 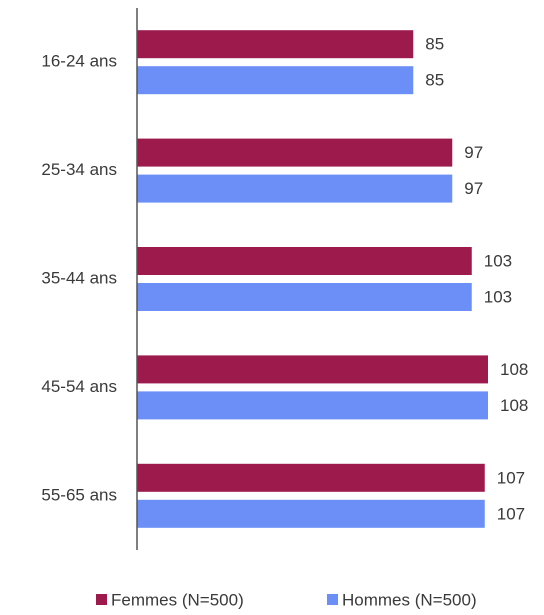 What do you see at coordinates (409, 599) in the screenshot?
I see `legend-label: Hommes (N=500)` at bounding box center [409, 599].